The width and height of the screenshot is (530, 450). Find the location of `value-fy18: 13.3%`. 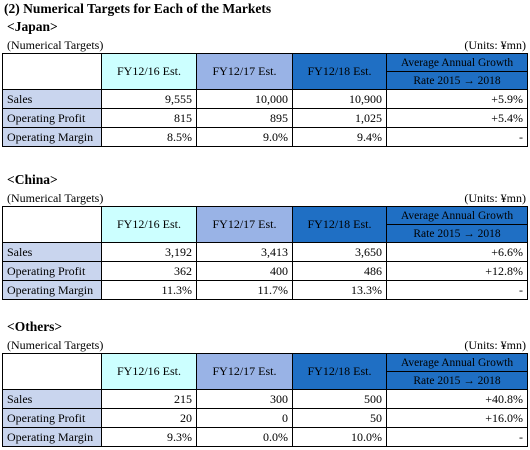

value-fy18: 13.3% is located at coordinates (339, 290).